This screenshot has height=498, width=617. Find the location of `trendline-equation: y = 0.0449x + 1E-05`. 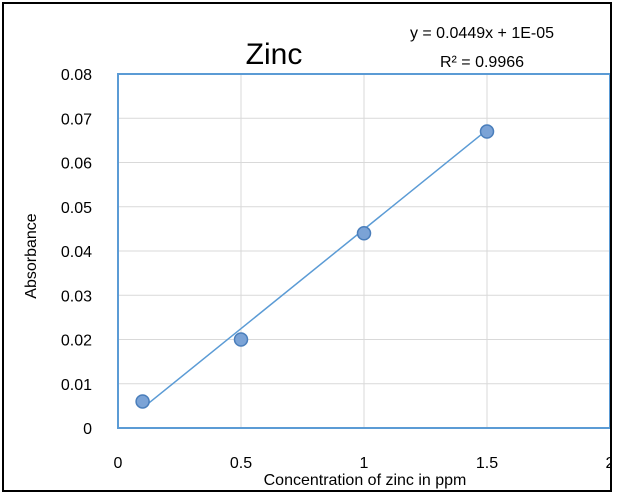

trendline-equation: y = 0.0449x + 1E-05 is located at coordinates (482, 33).